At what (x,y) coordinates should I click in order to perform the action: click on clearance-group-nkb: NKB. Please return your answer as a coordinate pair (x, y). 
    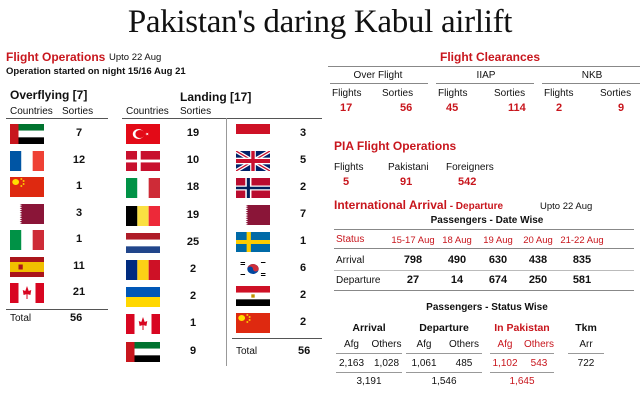
    Looking at the image, I should click on (592, 75).